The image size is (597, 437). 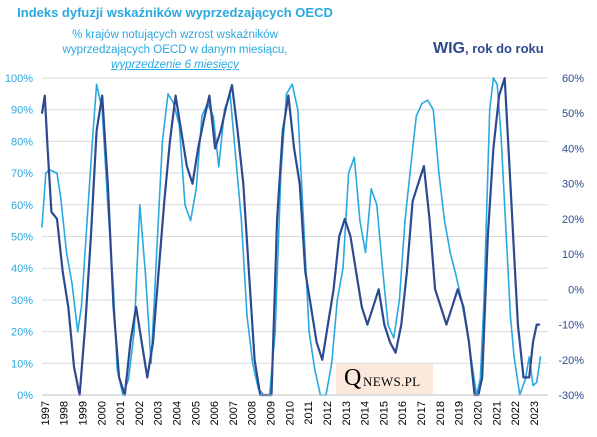 What do you see at coordinates (328, 413) in the screenshot?
I see `x-tick-label: 2012` at bounding box center [328, 413].